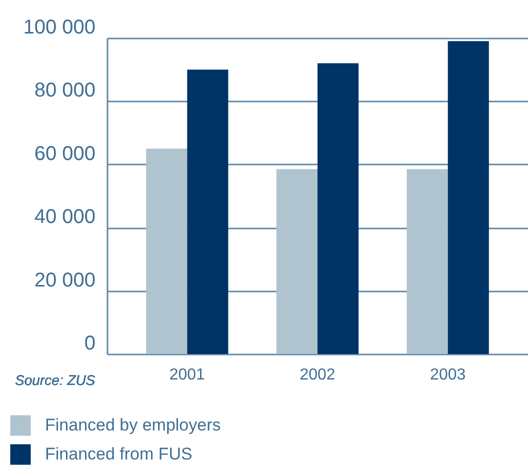  I want to click on x-tick-label: 2003, so click(448, 375).